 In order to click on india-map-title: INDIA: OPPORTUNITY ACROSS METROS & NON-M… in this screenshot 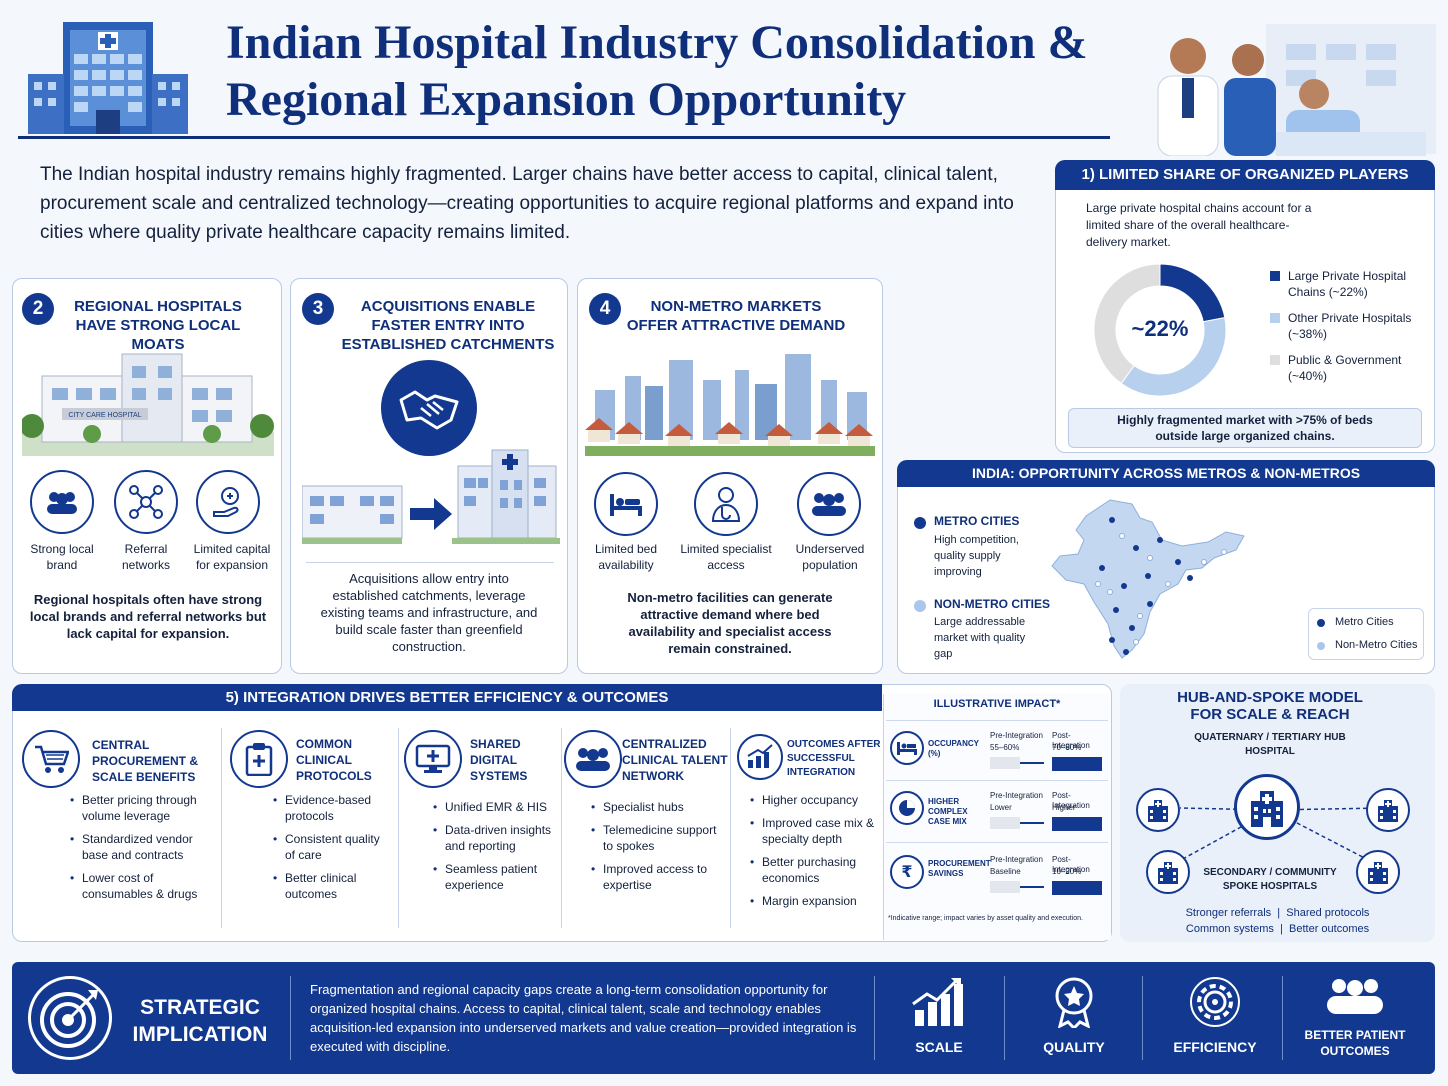, I will do `click(1166, 473)`.